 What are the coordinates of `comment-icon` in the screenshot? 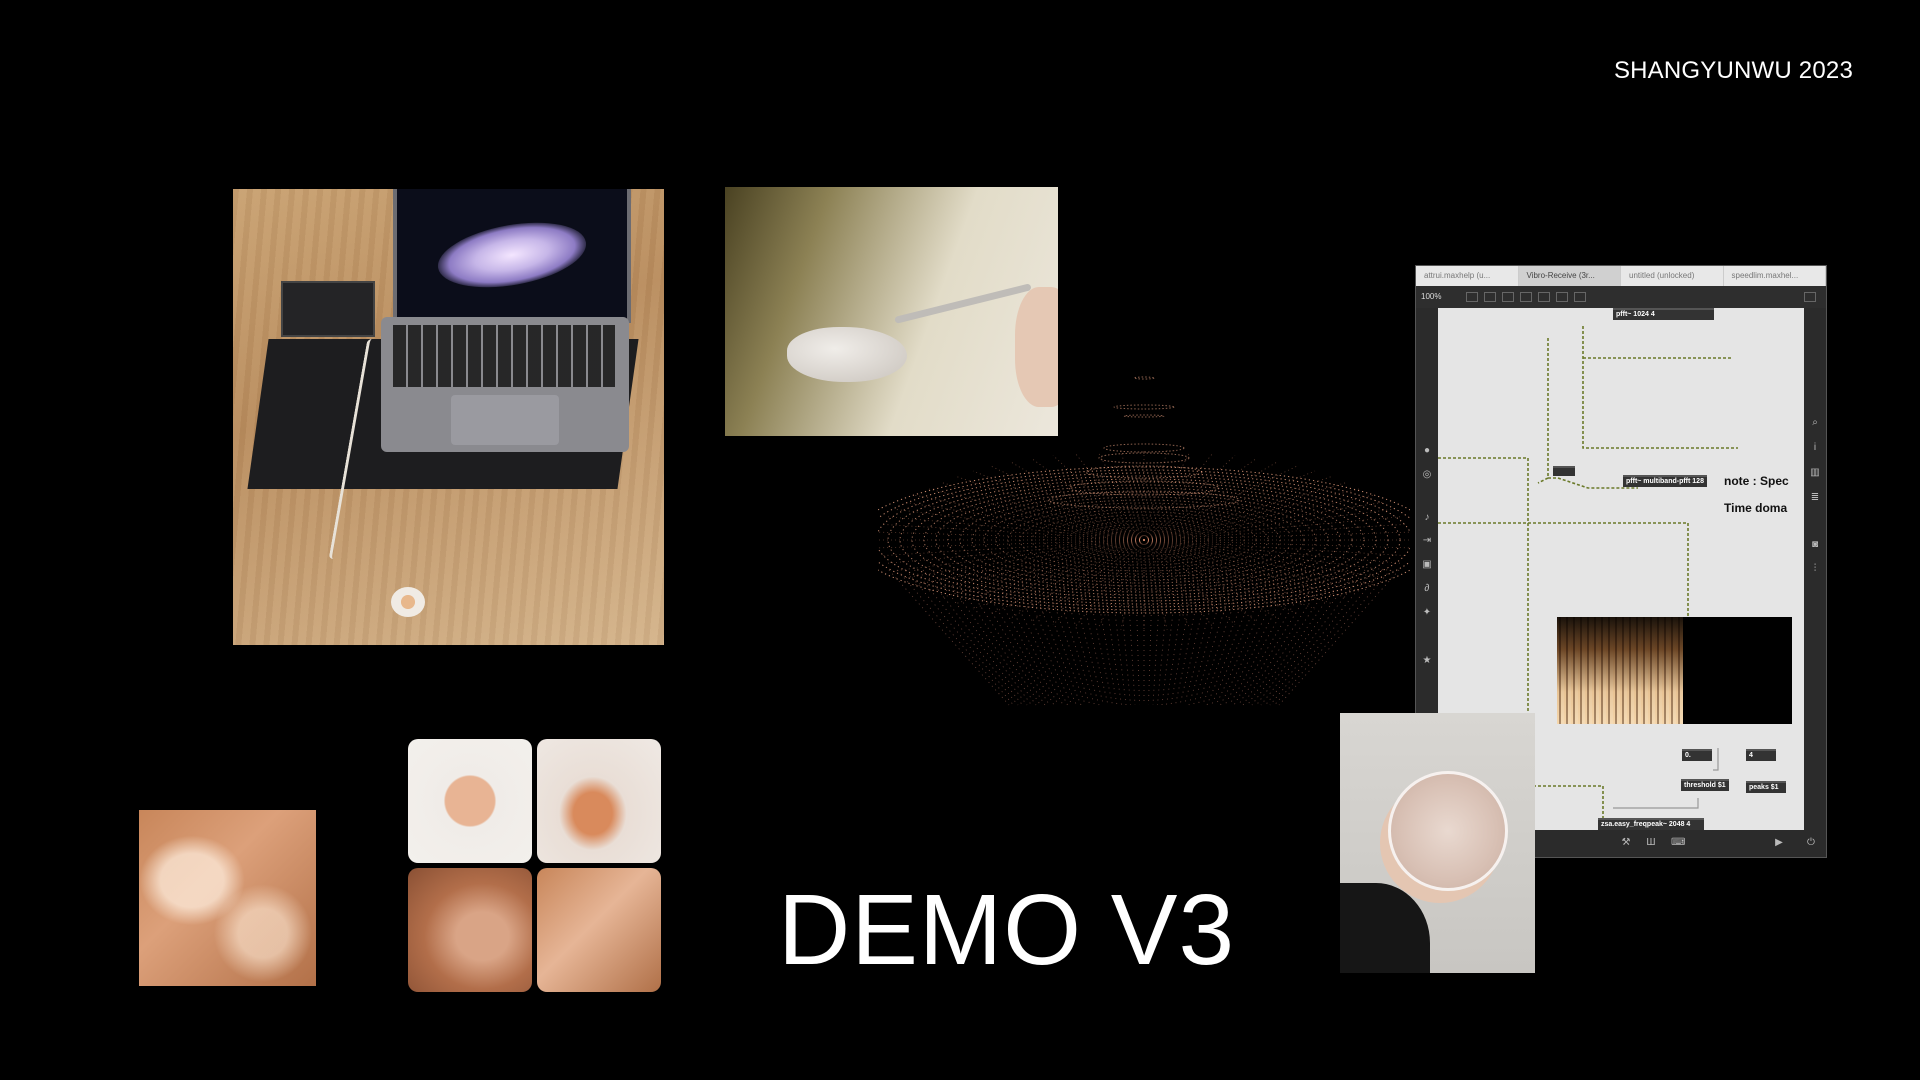 It's located at (1508, 297).